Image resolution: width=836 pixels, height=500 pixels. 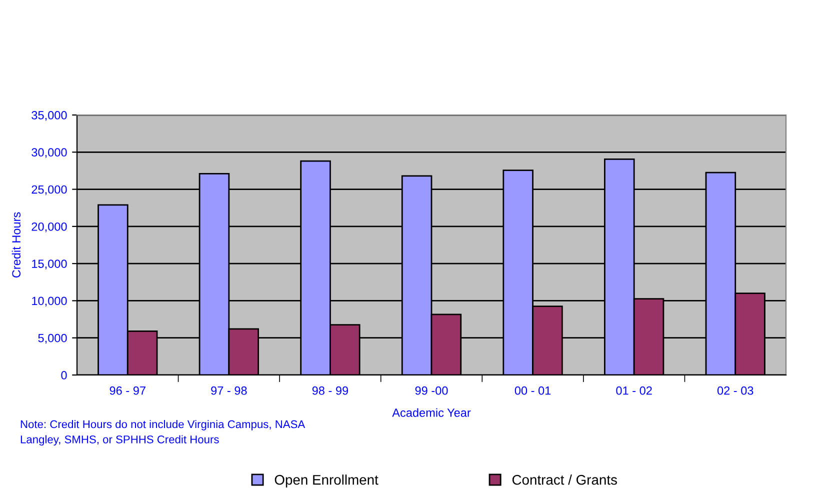 I want to click on x-tick-label: 98 - 99, so click(x=330, y=390).